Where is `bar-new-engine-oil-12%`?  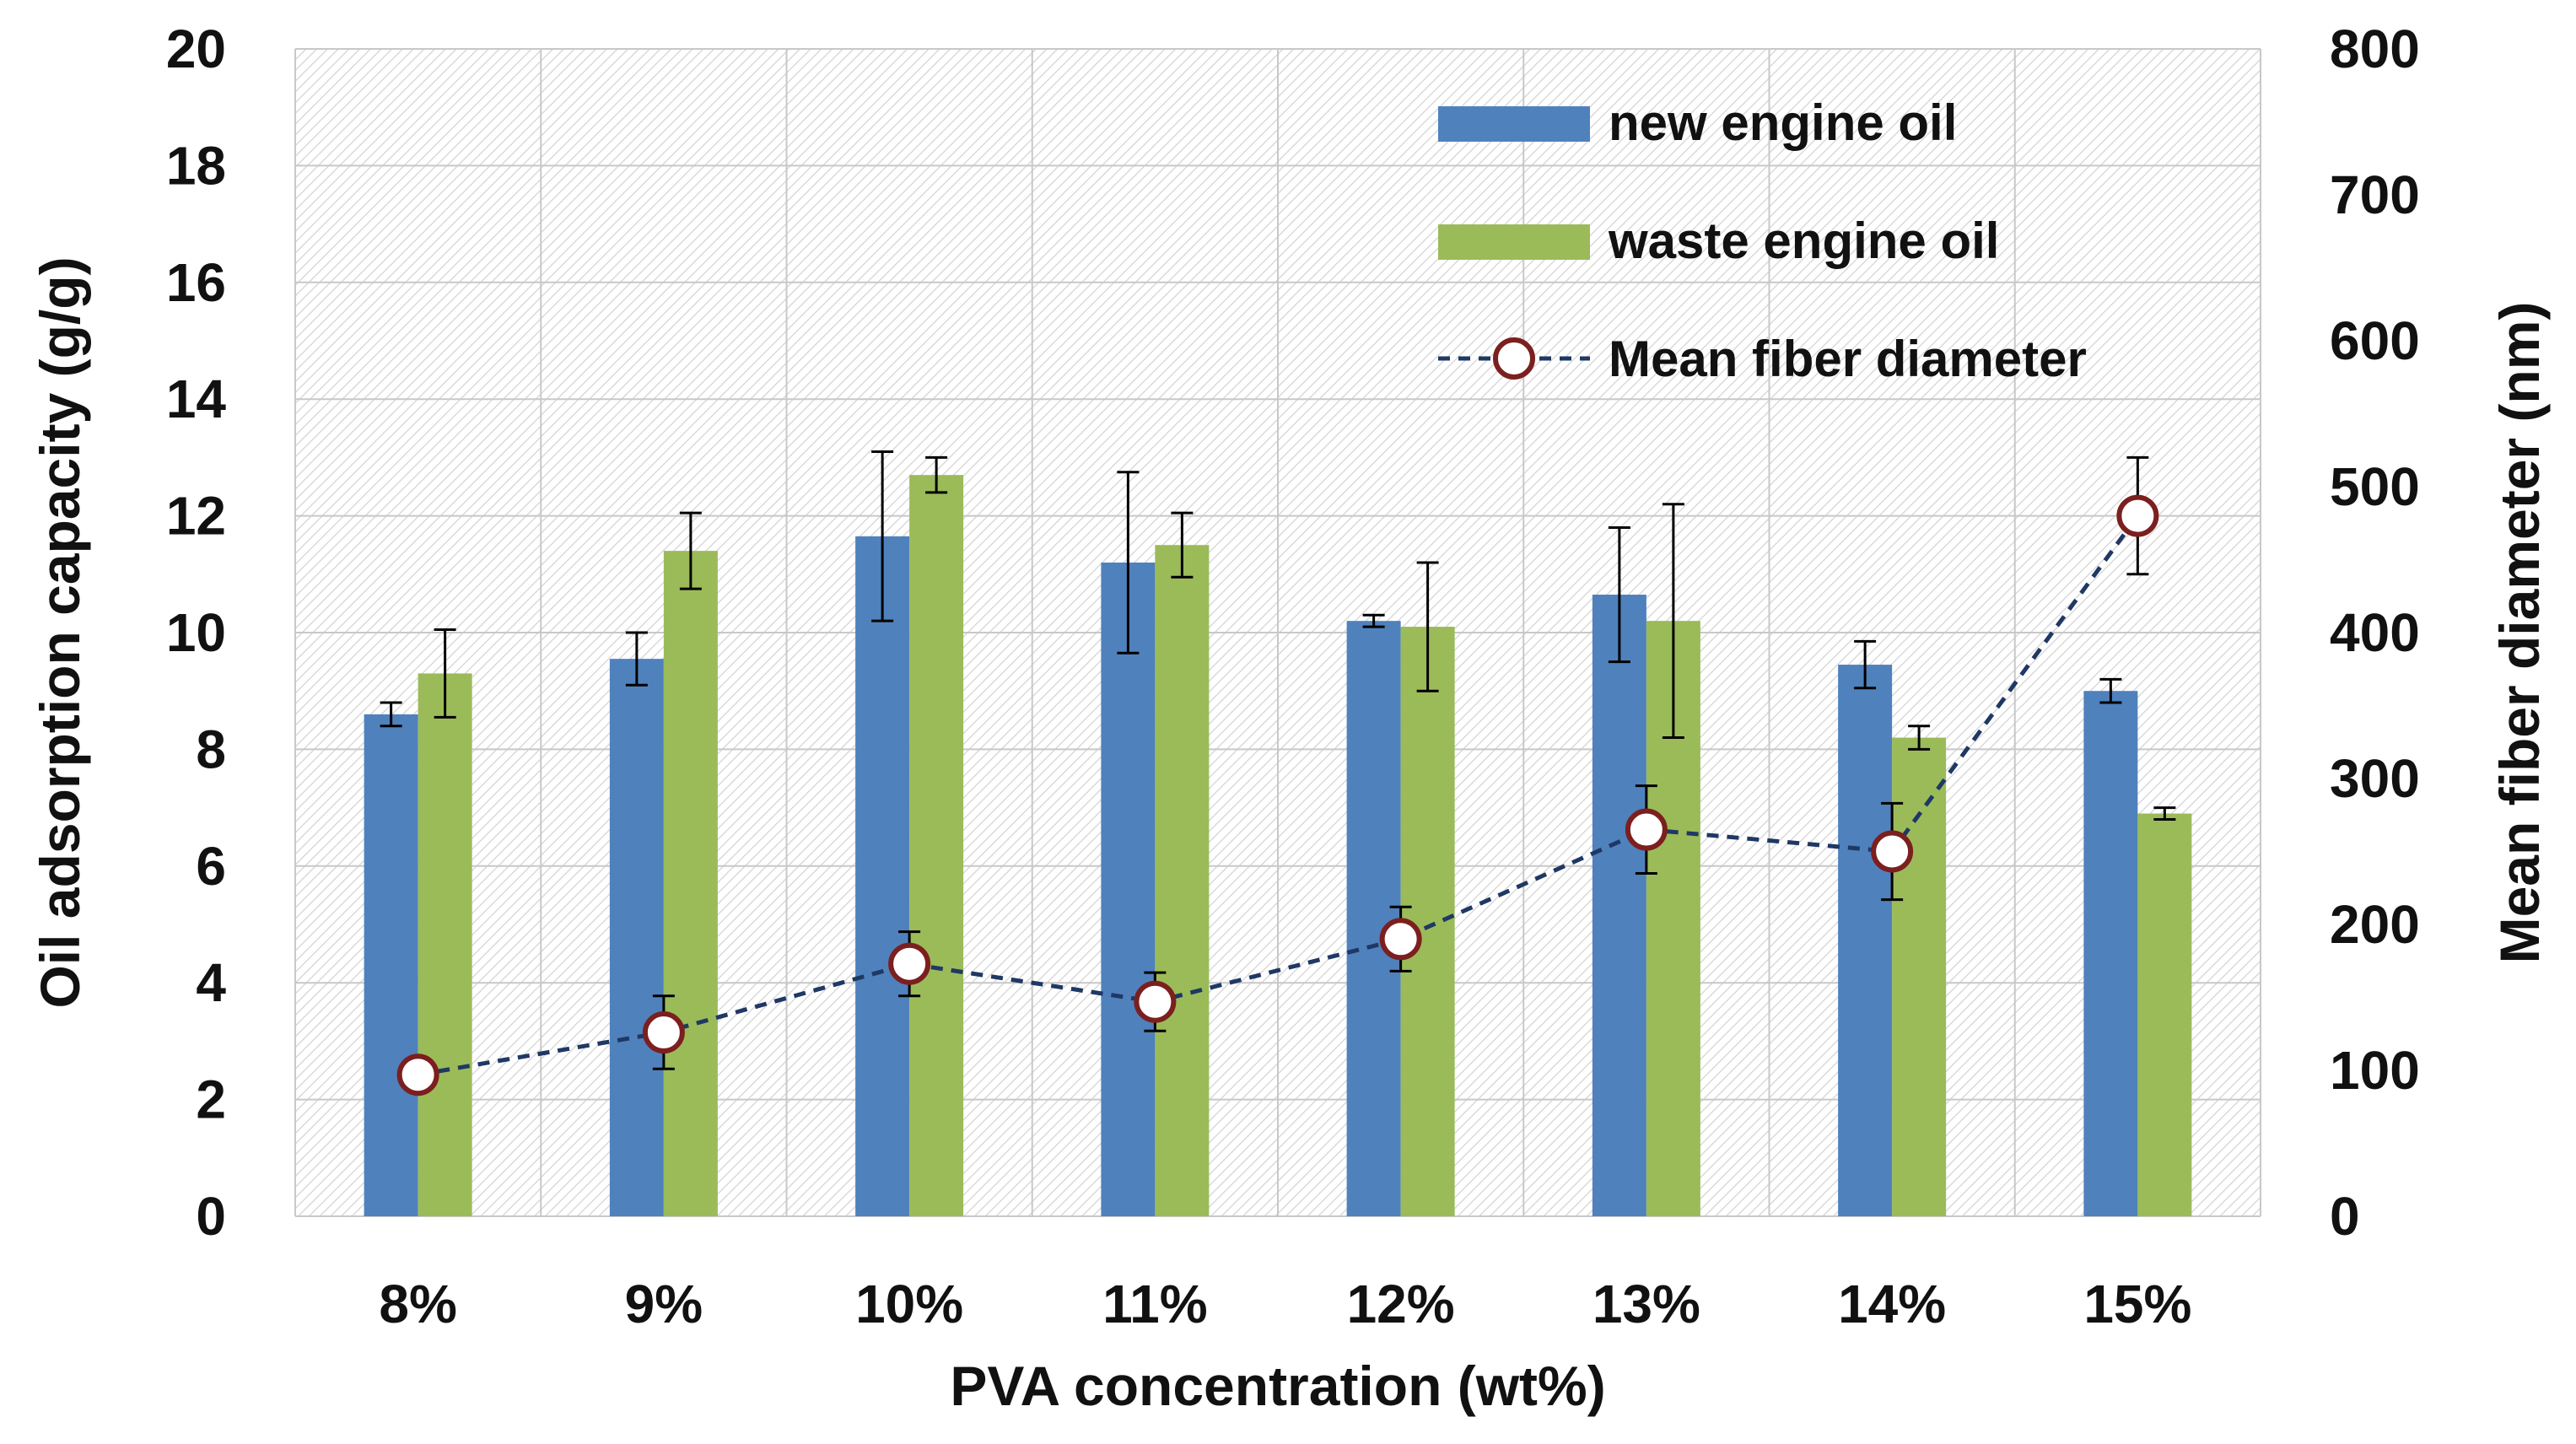
bar-new-engine-oil-12% is located at coordinates (1373, 919).